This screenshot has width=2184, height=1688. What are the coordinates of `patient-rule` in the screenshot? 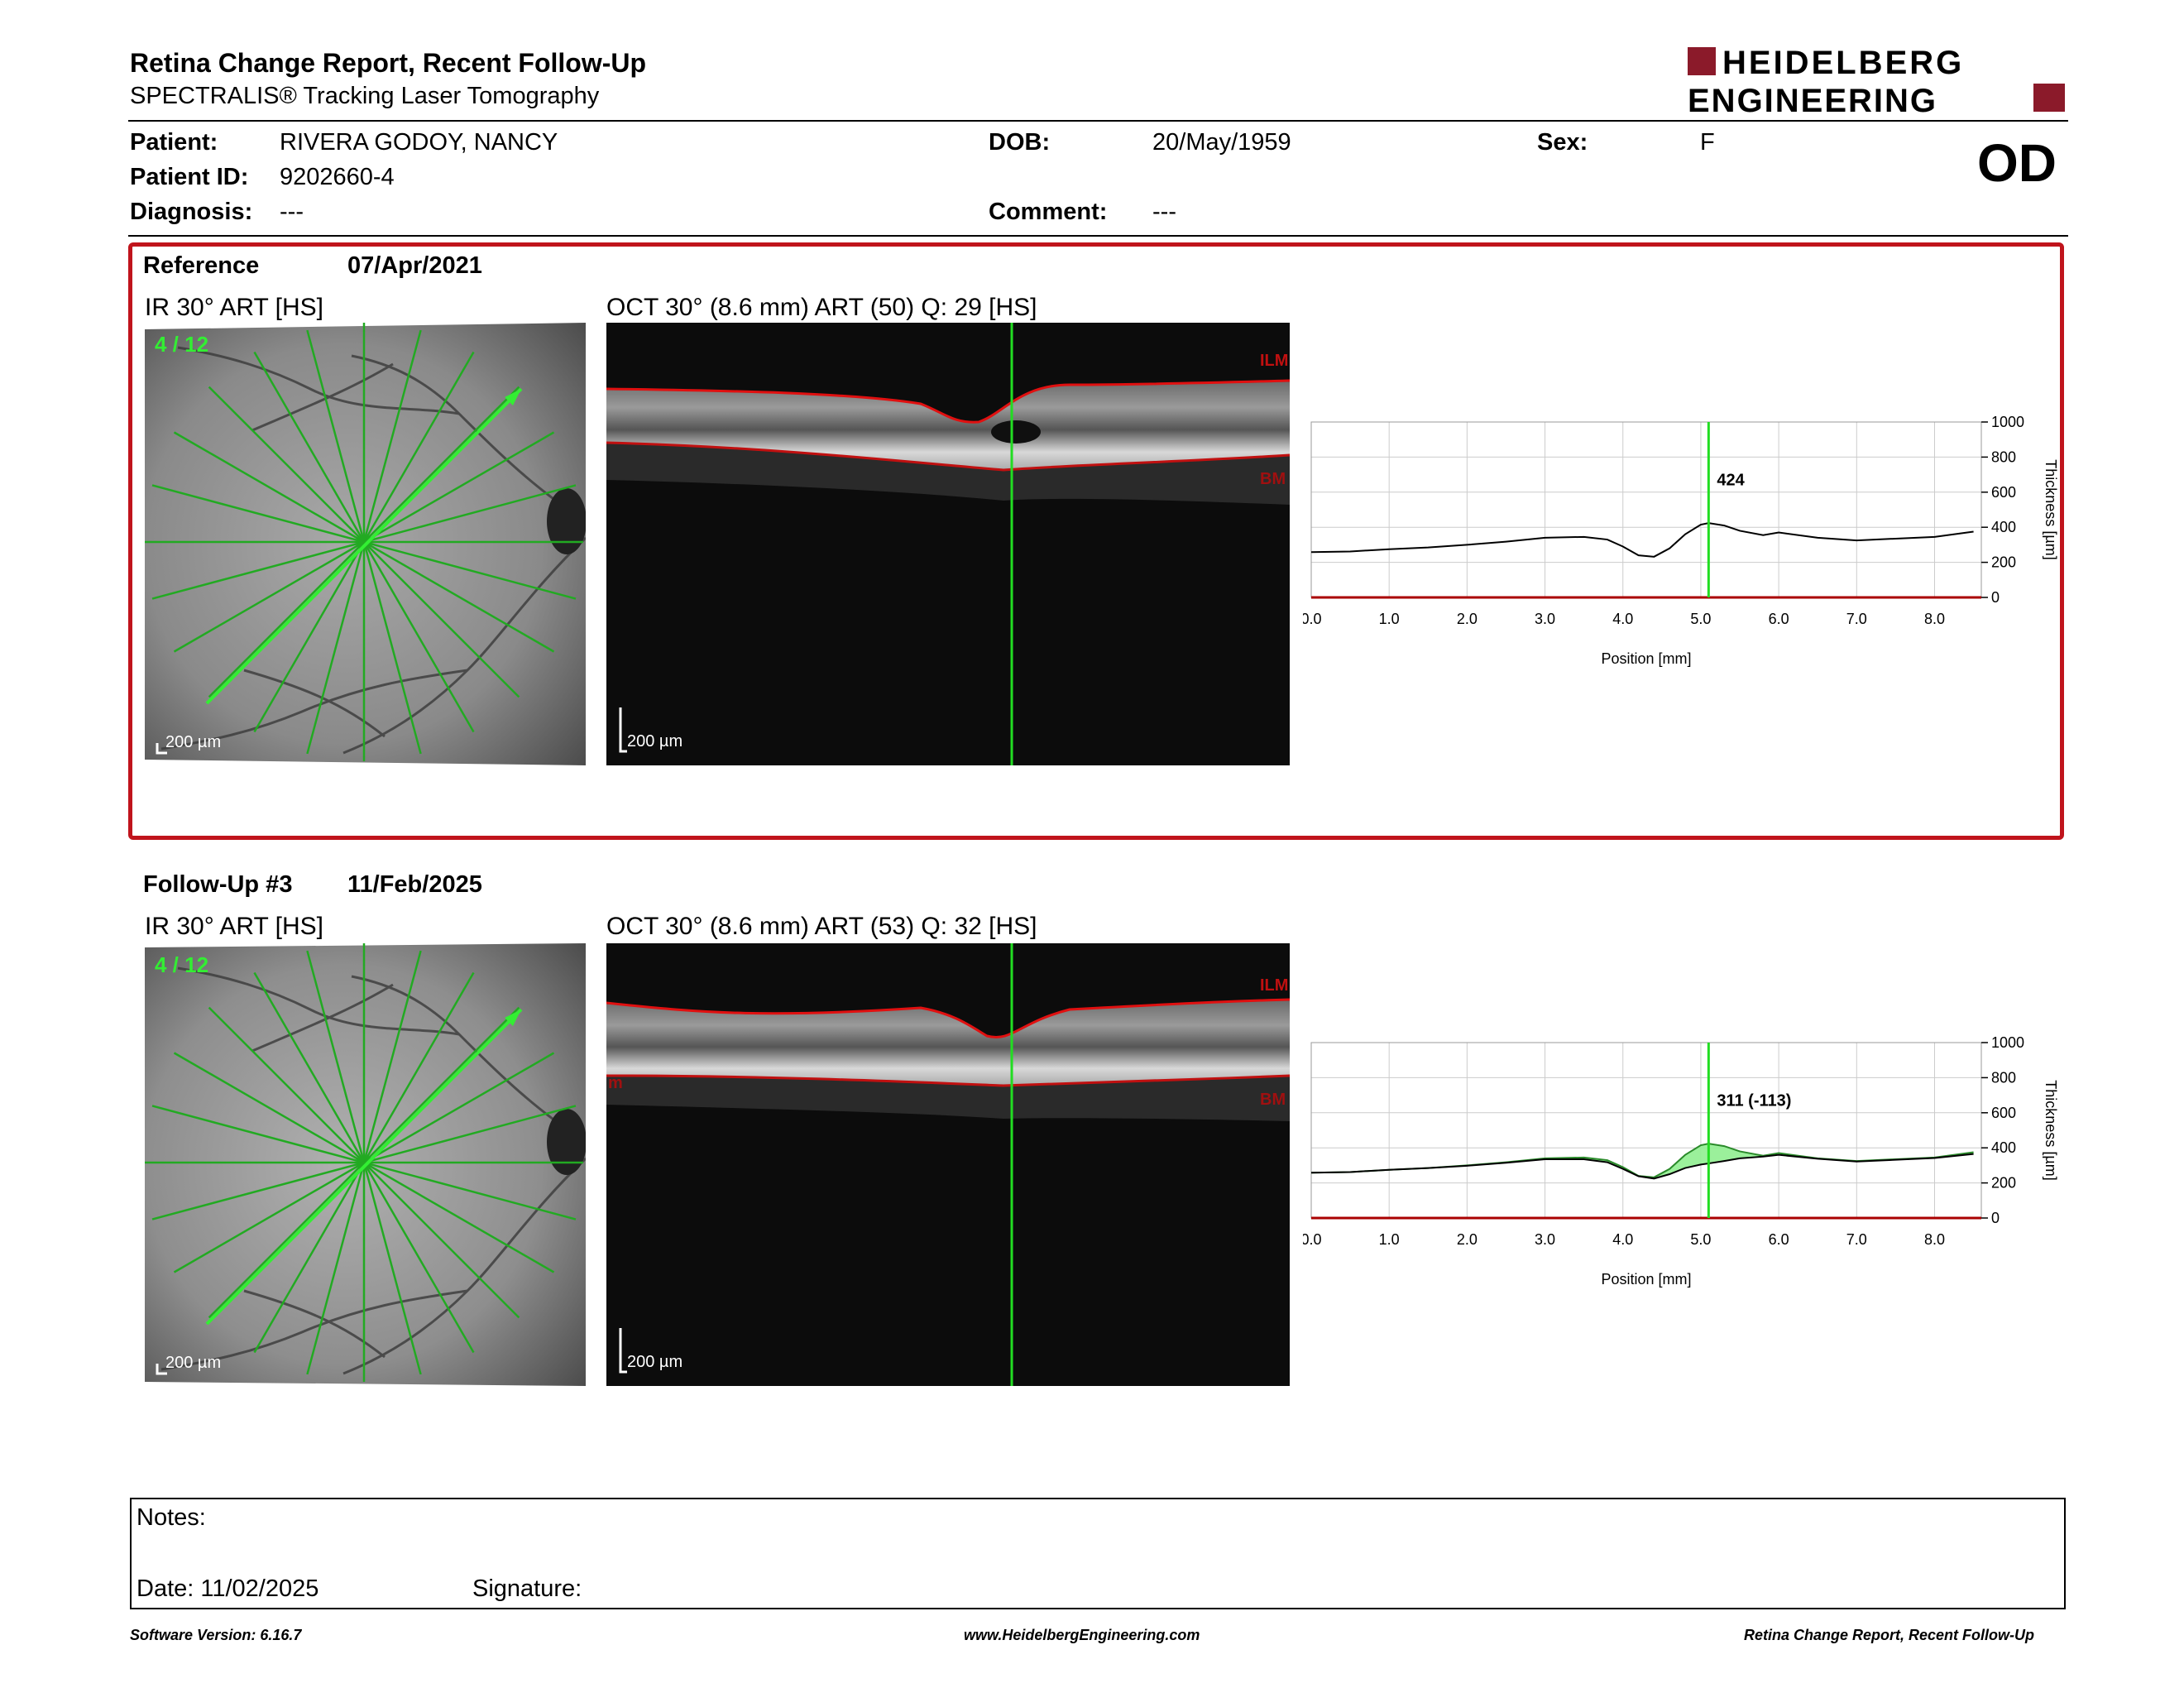 It's located at (1098, 236).